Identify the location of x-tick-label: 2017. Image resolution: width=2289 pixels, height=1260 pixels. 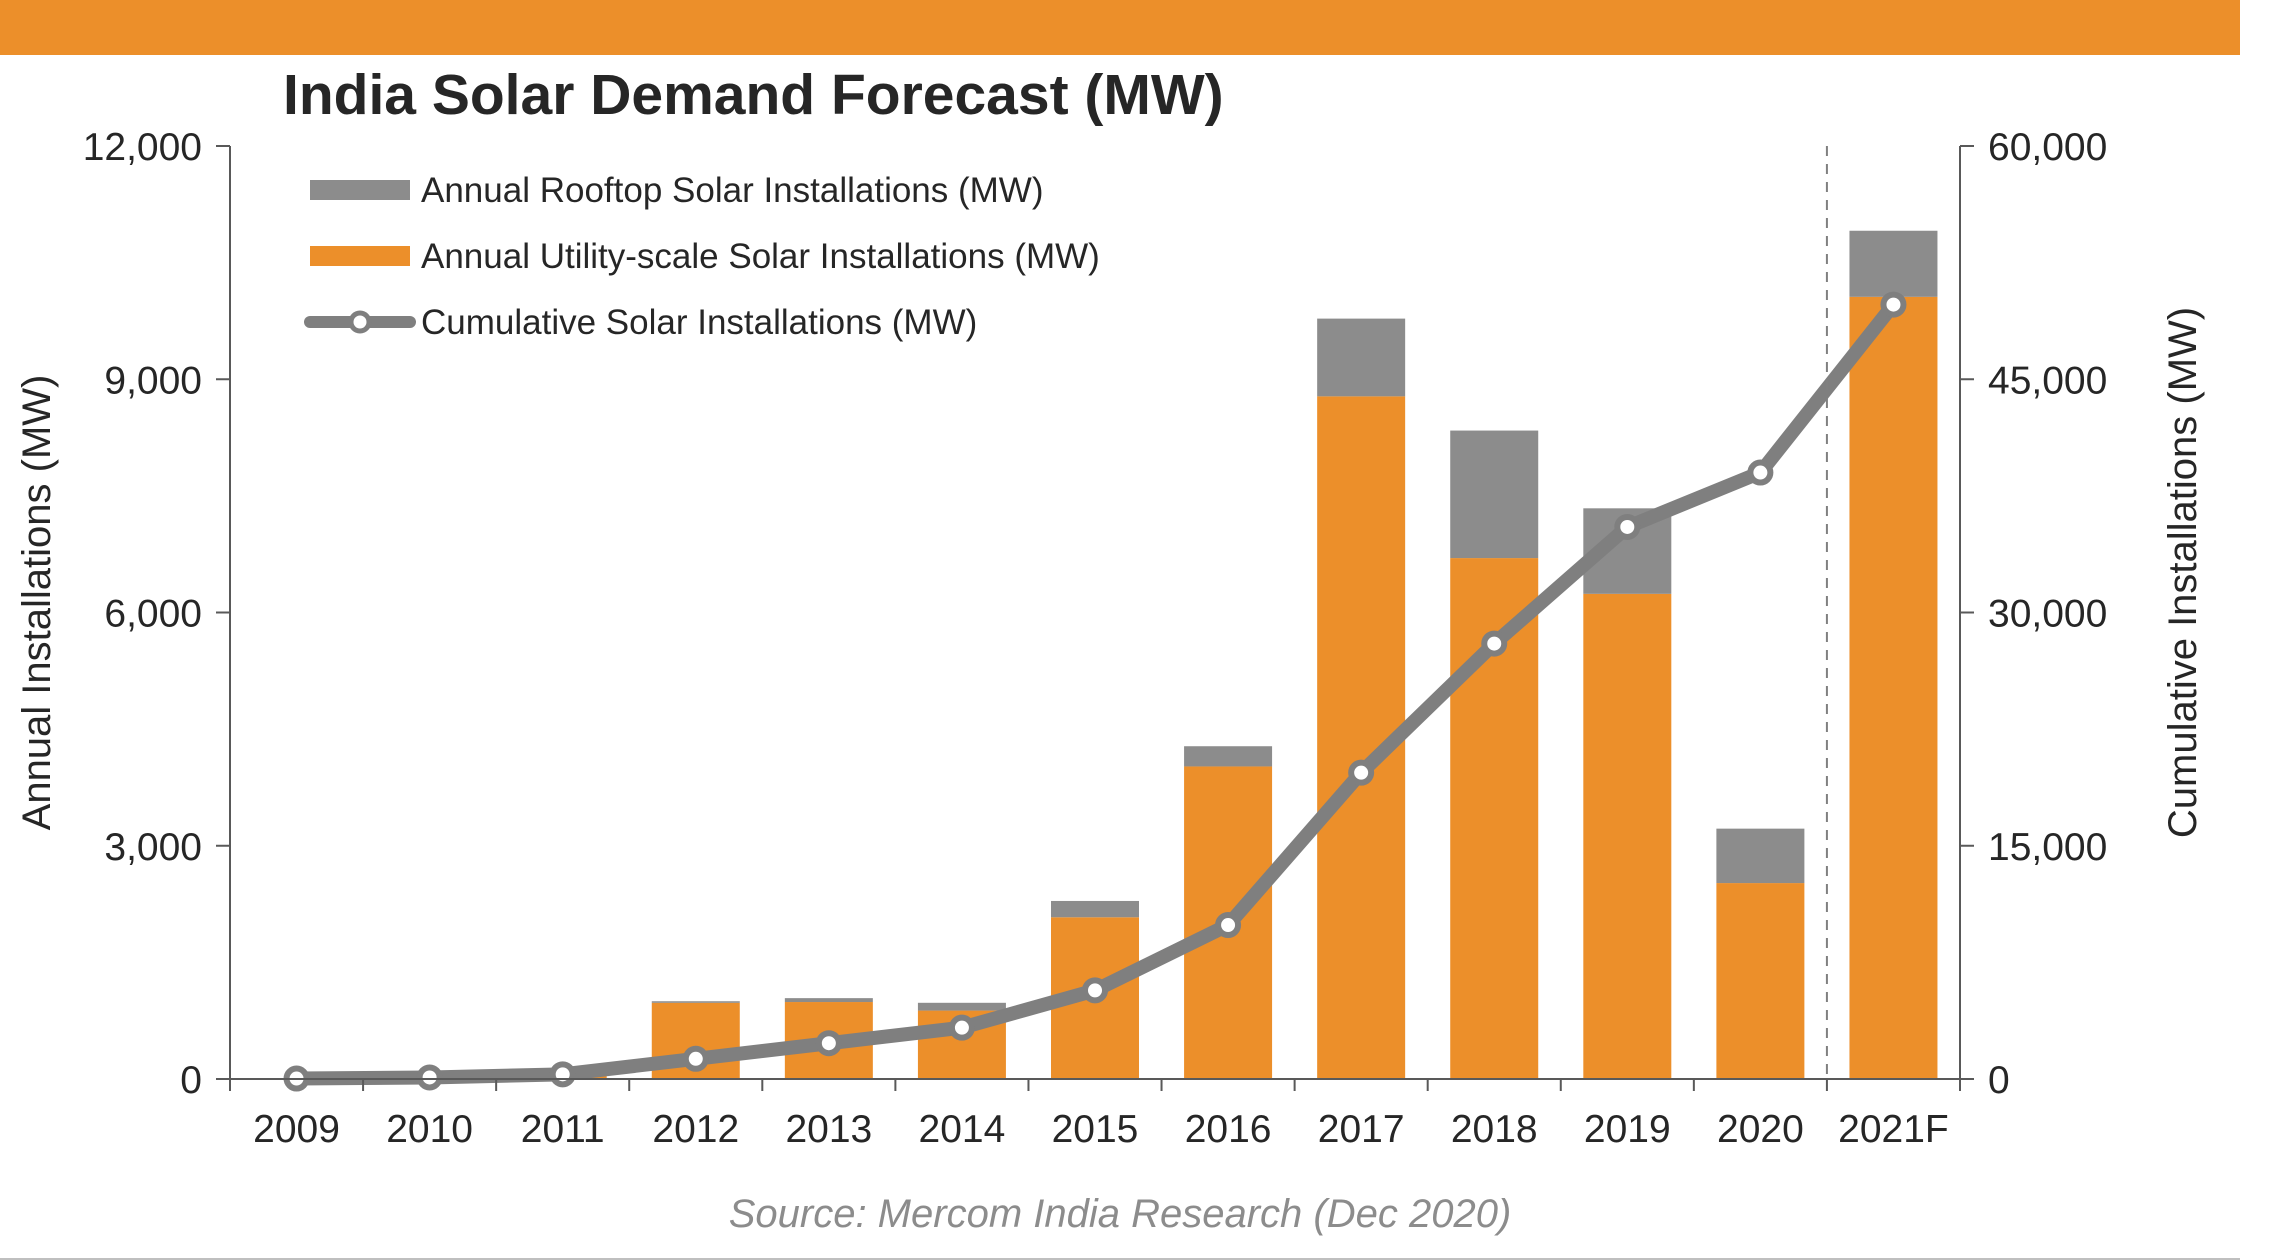
(1361, 1129).